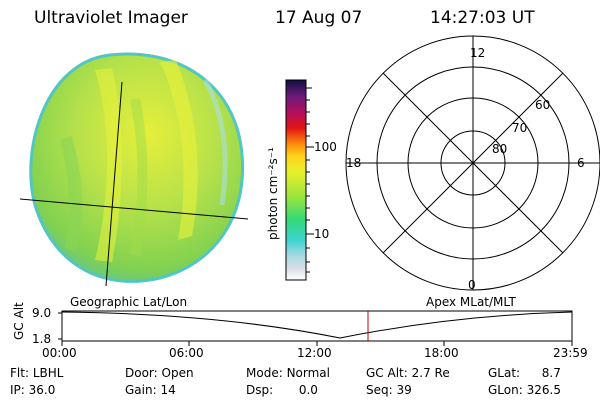 The width and height of the screenshot is (600, 400). Describe the element at coordinates (379, 390) in the screenshot. I see `seq-label: Seq:` at that location.